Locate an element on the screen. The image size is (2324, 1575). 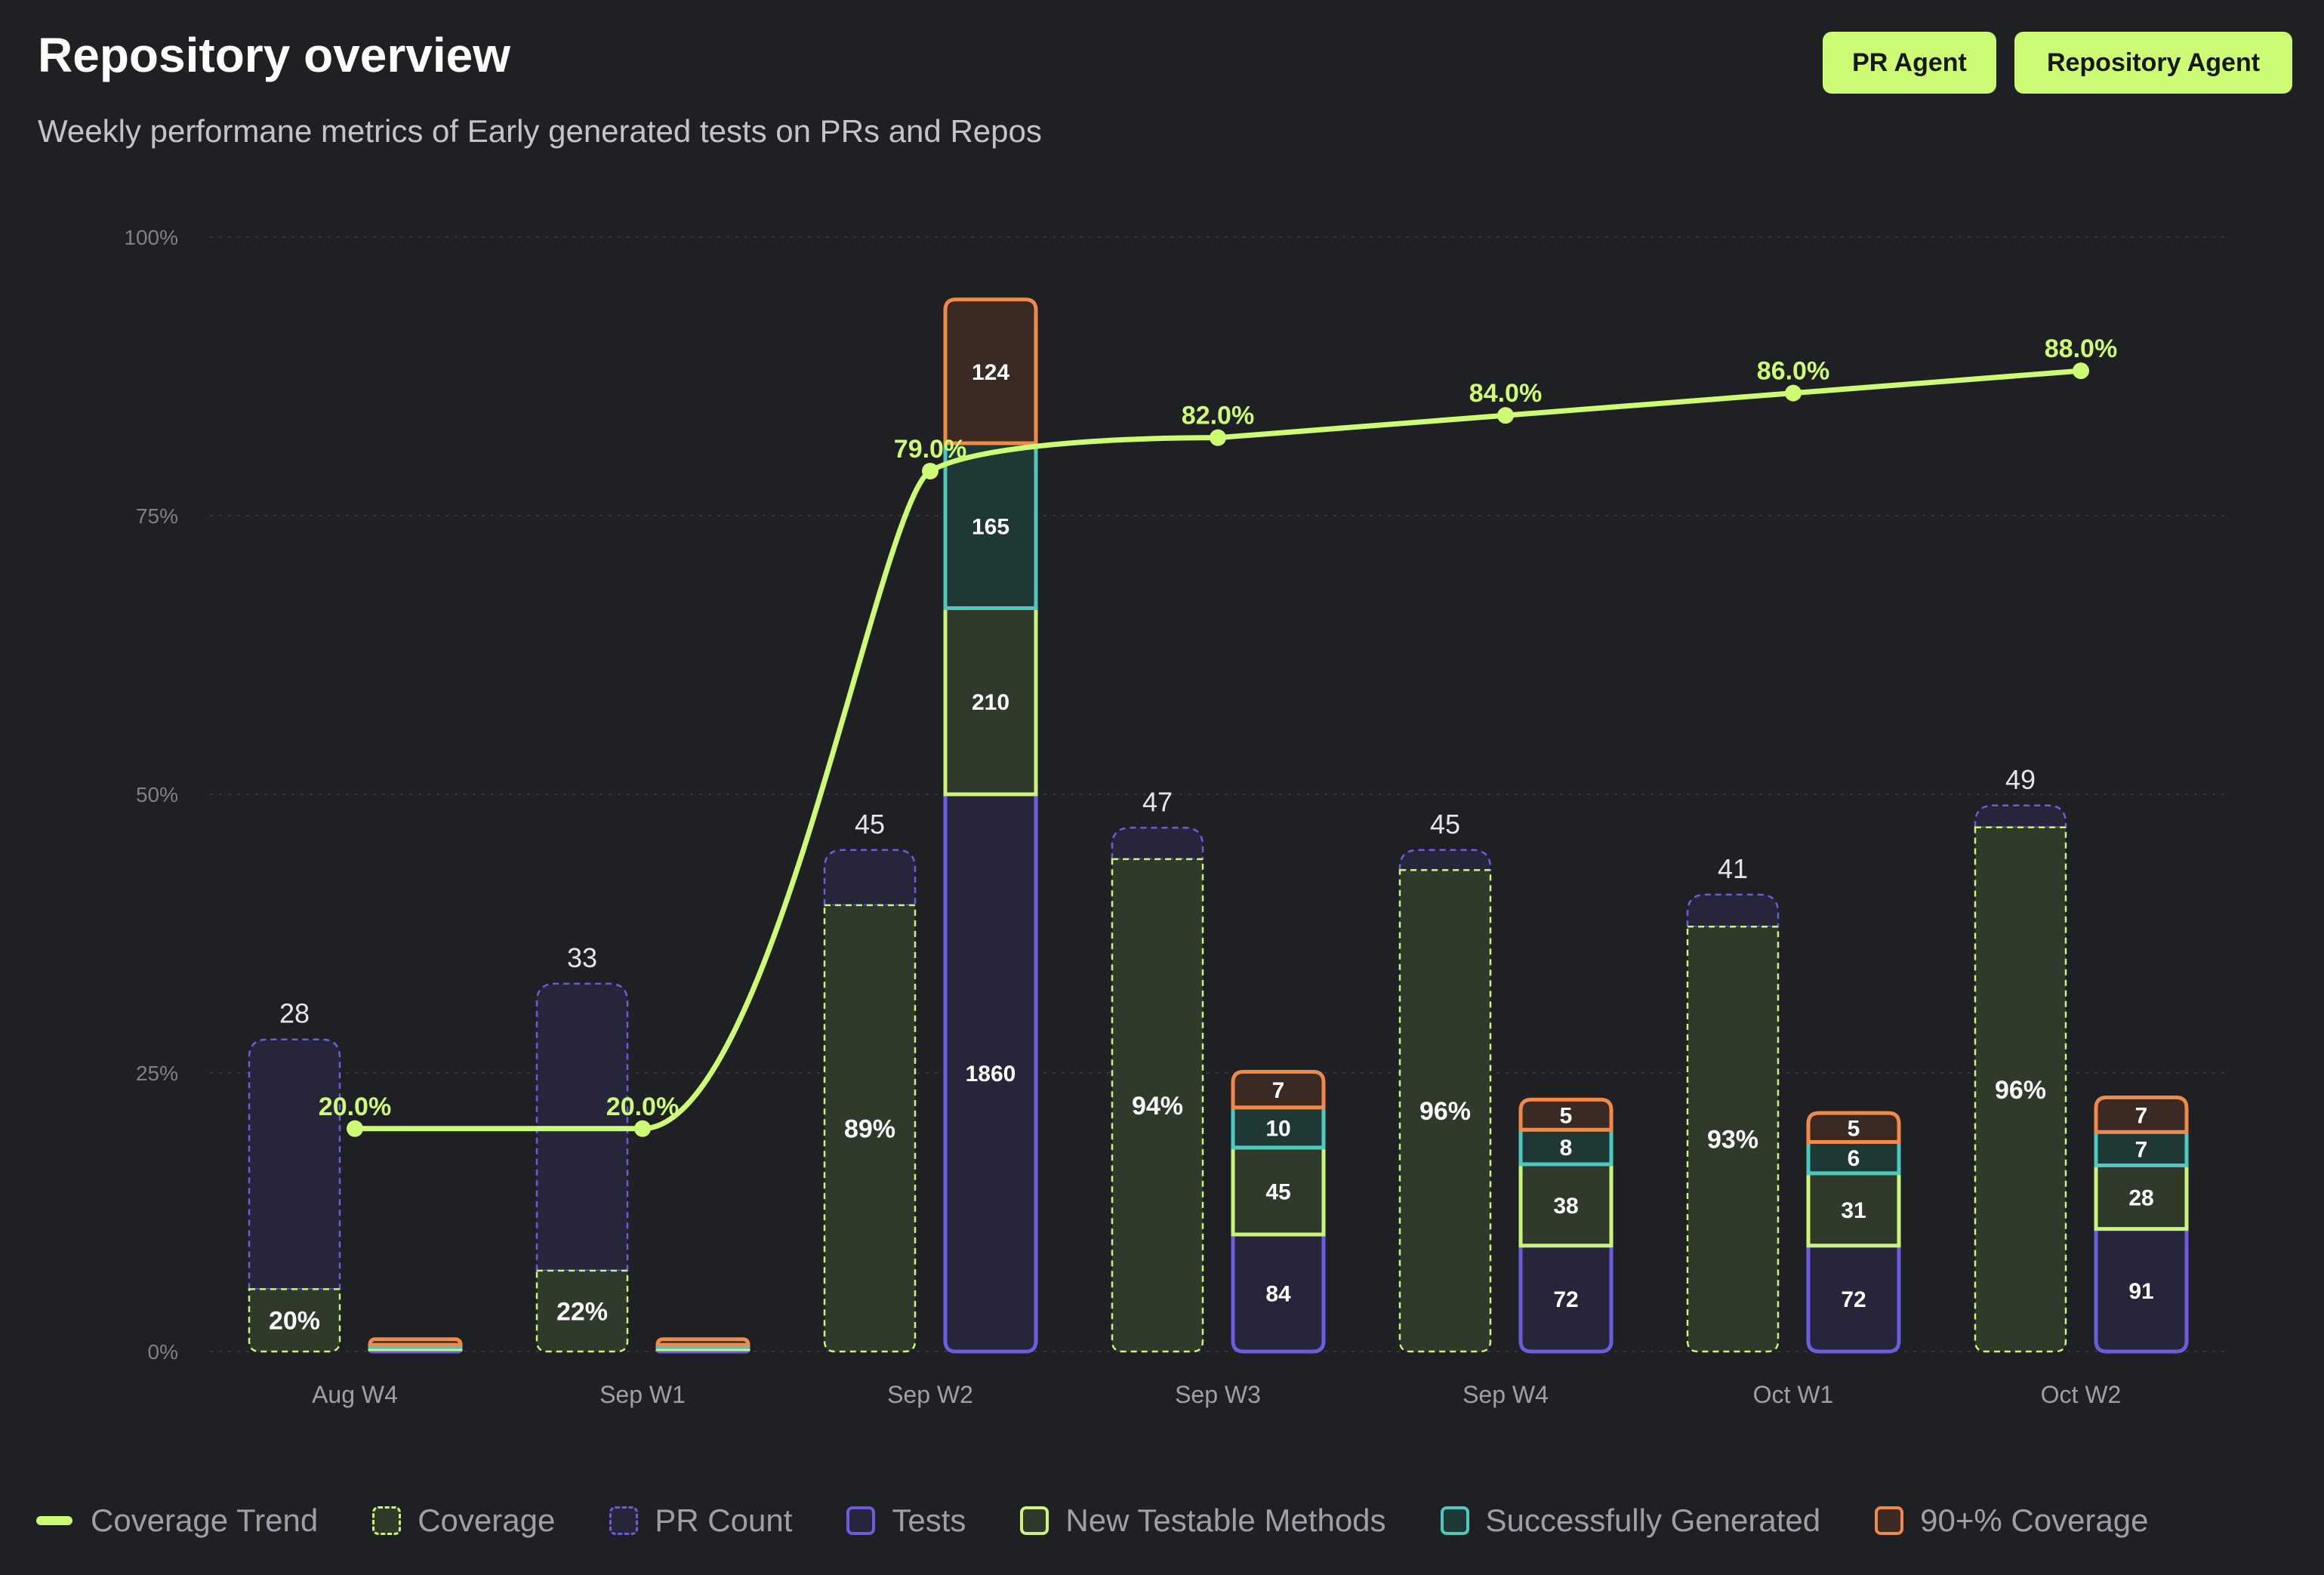
coverage-label: 22% is located at coordinates (582, 1311).